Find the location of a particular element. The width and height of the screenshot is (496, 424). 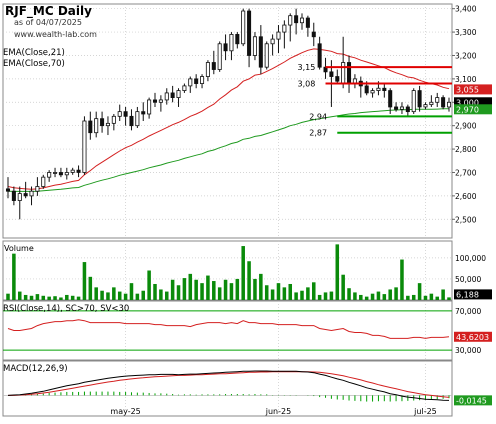

level-label: 3,15 is located at coordinates (307, 67).